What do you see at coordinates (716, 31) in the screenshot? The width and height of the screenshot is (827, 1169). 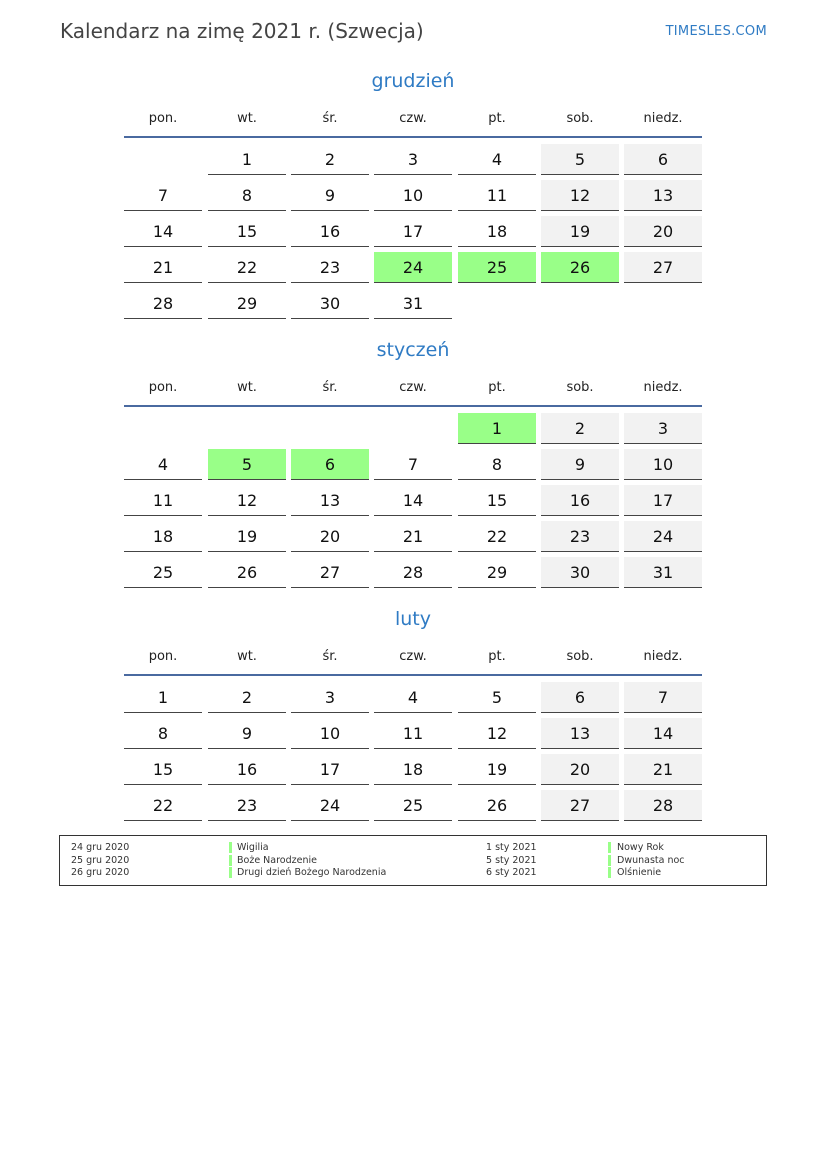 I see `brand-link: TIMESLES.COM` at bounding box center [716, 31].